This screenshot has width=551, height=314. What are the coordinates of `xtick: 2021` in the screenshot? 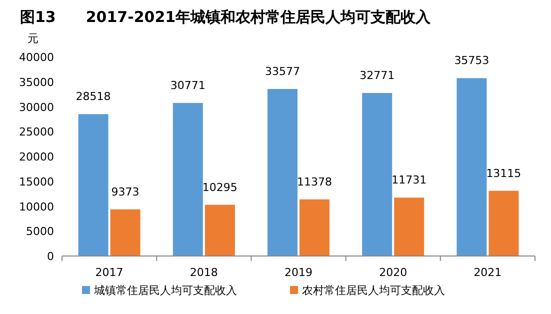 It's located at (488, 272).